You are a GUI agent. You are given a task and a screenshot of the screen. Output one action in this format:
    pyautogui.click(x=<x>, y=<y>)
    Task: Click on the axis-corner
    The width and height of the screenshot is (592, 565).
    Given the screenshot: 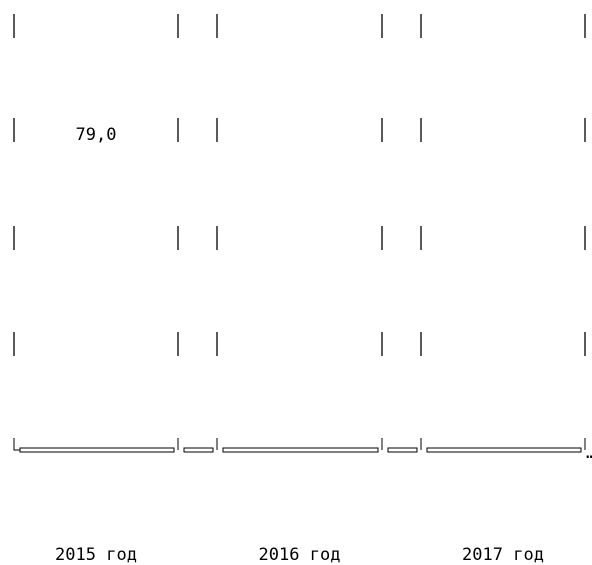 What is the action you would take?
    pyautogui.click(x=16, y=444)
    